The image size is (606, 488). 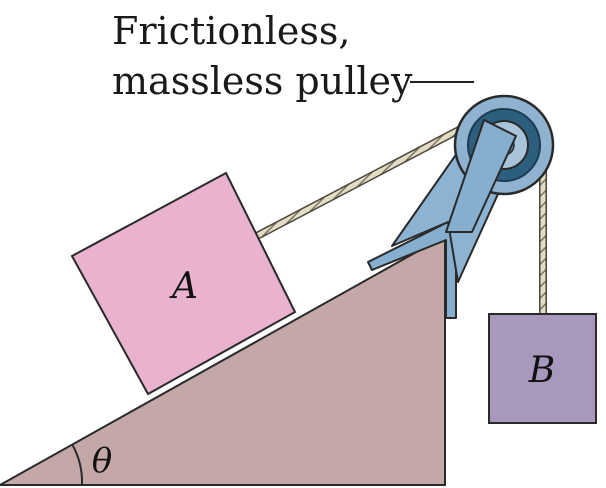 I want to click on block-a-label: A, so click(x=183, y=286).